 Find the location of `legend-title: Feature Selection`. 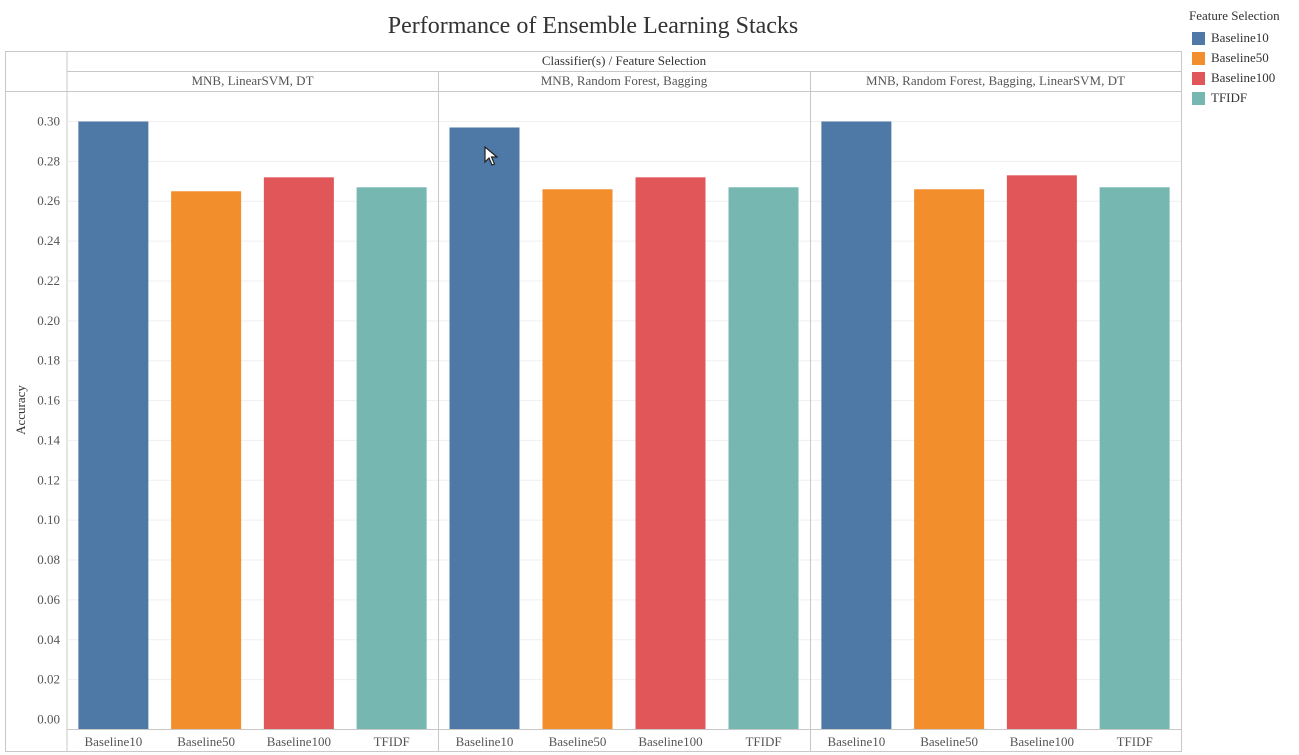

legend-title: Feature Selection is located at coordinates (1234, 15).